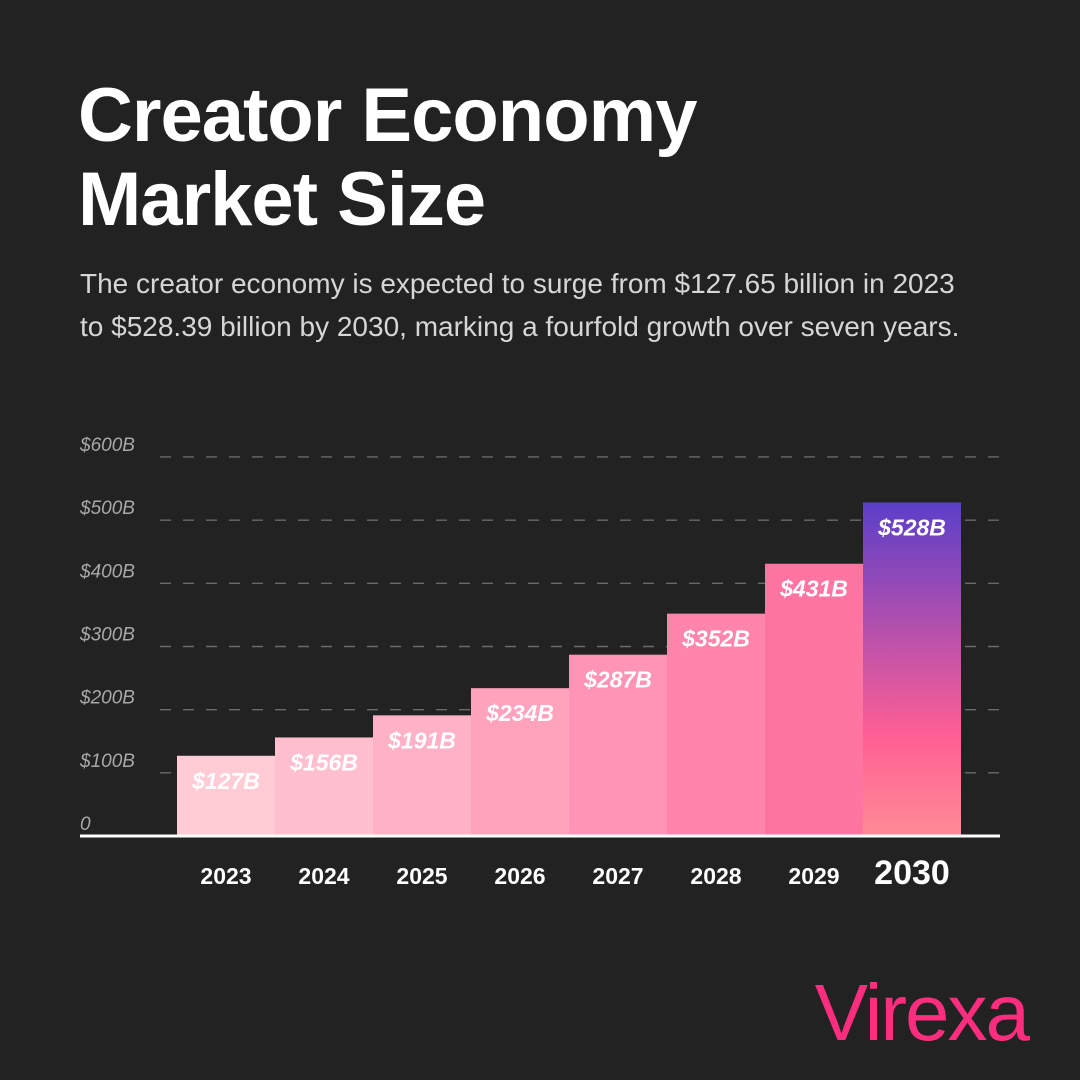  What do you see at coordinates (422, 775) in the screenshot?
I see `bar-2025` at bounding box center [422, 775].